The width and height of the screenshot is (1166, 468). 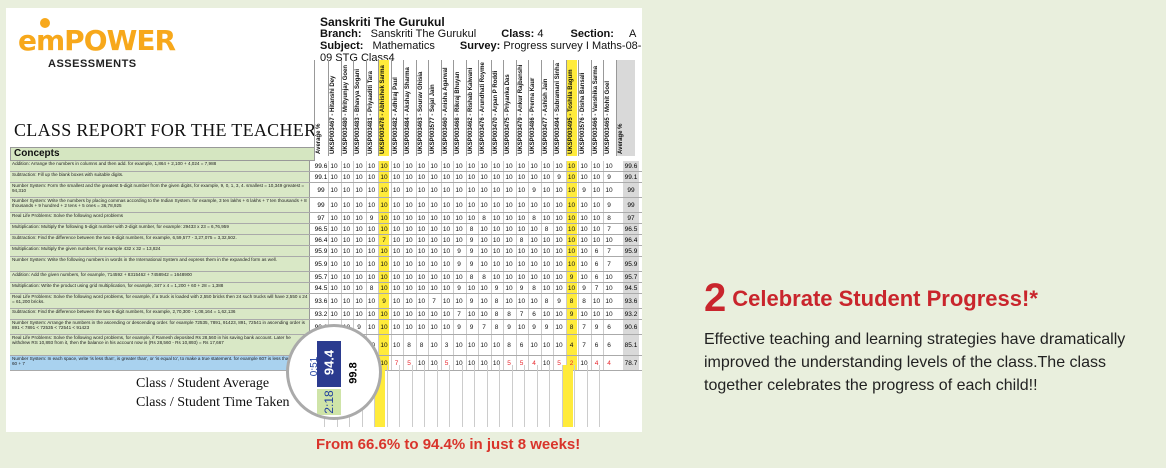 What do you see at coordinates (470, 110) in the screenshot?
I see `student-name: UKSP003462 - Rishab Kalwani` at bounding box center [470, 110].